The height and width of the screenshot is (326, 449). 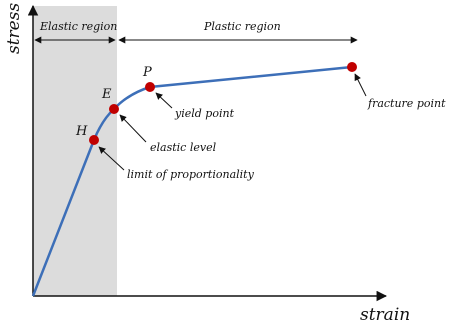 What do you see at coordinates (81, 131) in the screenshot?
I see `point-label: H` at bounding box center [81, 131].